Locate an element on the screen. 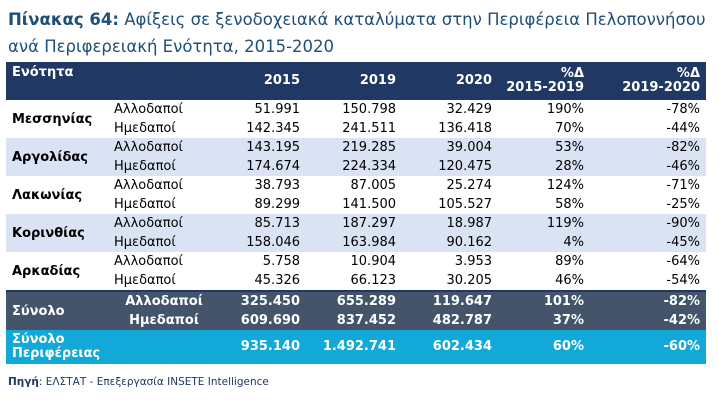 The width and height of the screenshot is (719, 402). total-label: Σύνολο is located at coordinates (57, 310).